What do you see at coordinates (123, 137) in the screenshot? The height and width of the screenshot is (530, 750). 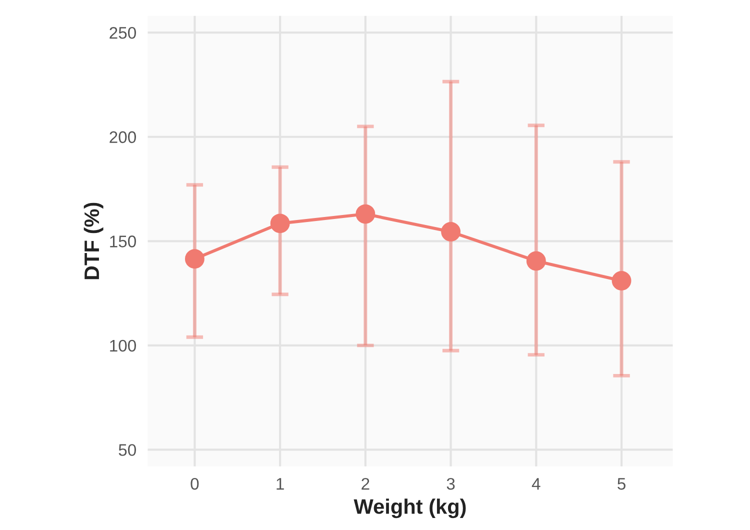 I see `y-tick-label: 200` at bounding box center [123, 137].